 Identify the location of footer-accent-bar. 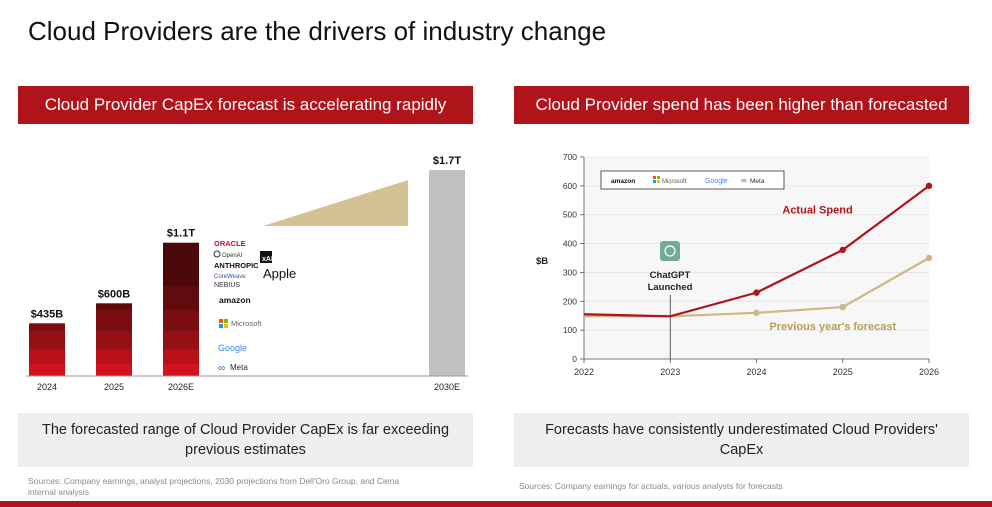
(496, 504).